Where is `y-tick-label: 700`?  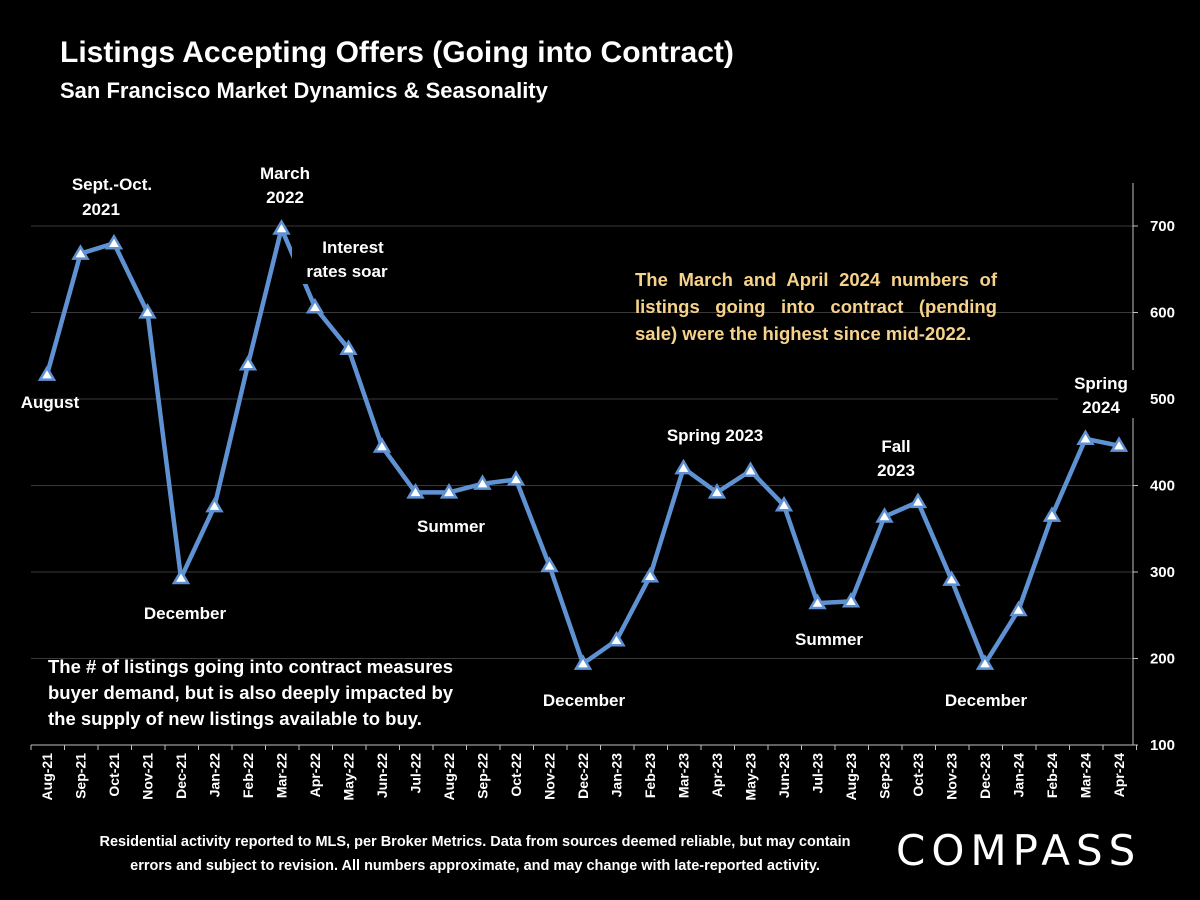 y-tick-label: 700 is located at coordinates (1162, 226).